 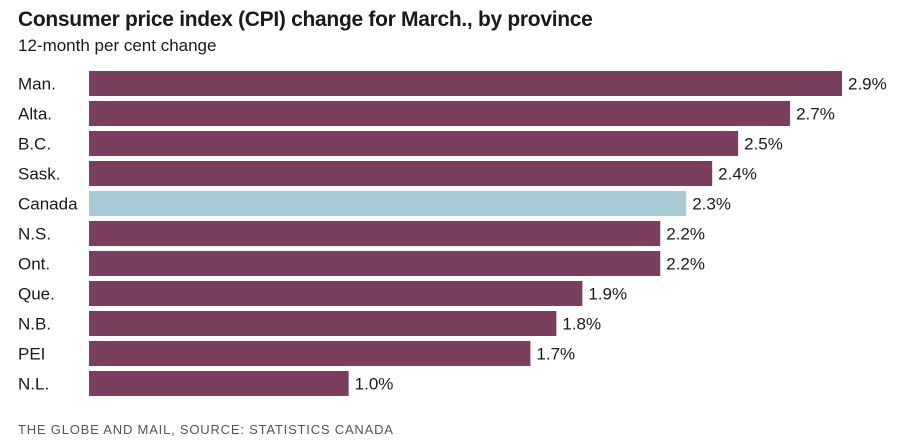 What do you see at coordinates (581, 324) in the screenshot?
I see `value-label: 1.8%` at bounding box center [581, 324].